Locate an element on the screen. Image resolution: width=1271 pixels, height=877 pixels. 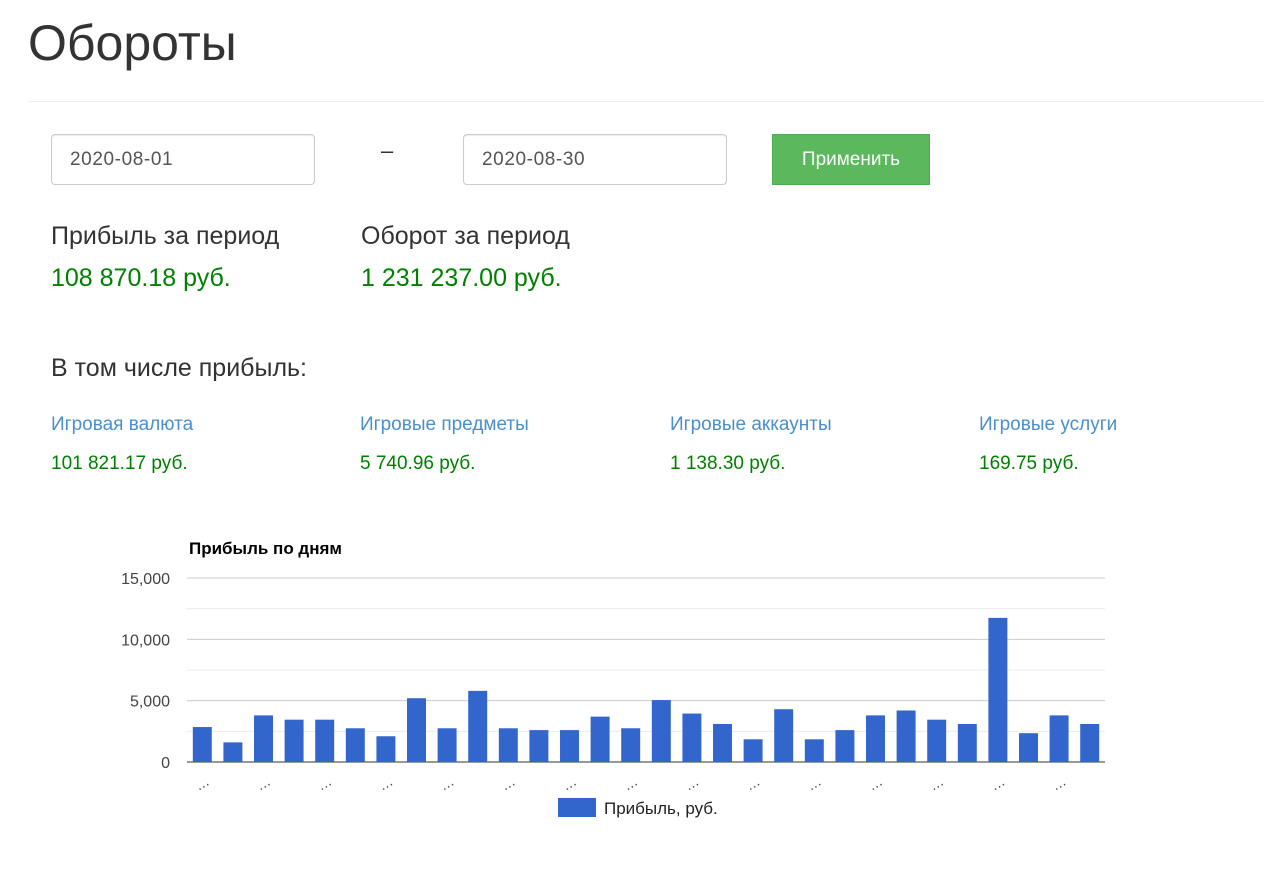
category-value-services: 169.75 руб. is located at coordinates (1029, 463).